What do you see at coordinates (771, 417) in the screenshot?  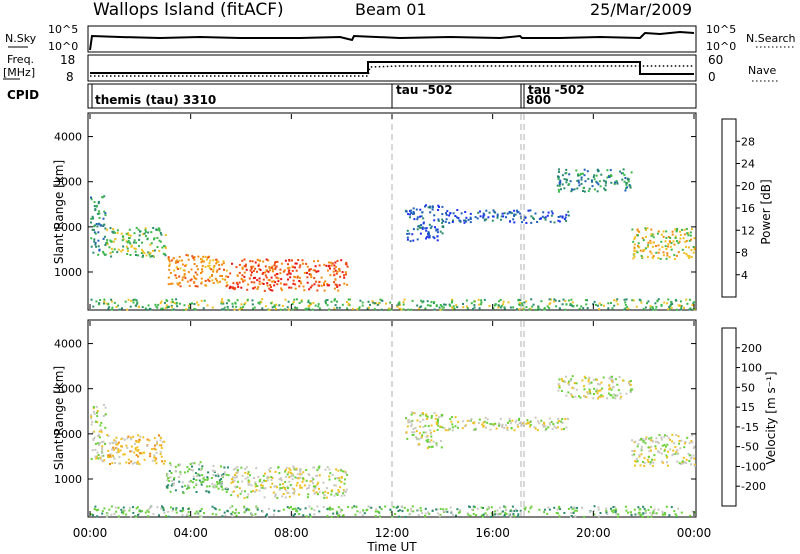 I see `velocity-colorbar-label: Velocity [m s⁻¹]` at bounding box center [771, 417].